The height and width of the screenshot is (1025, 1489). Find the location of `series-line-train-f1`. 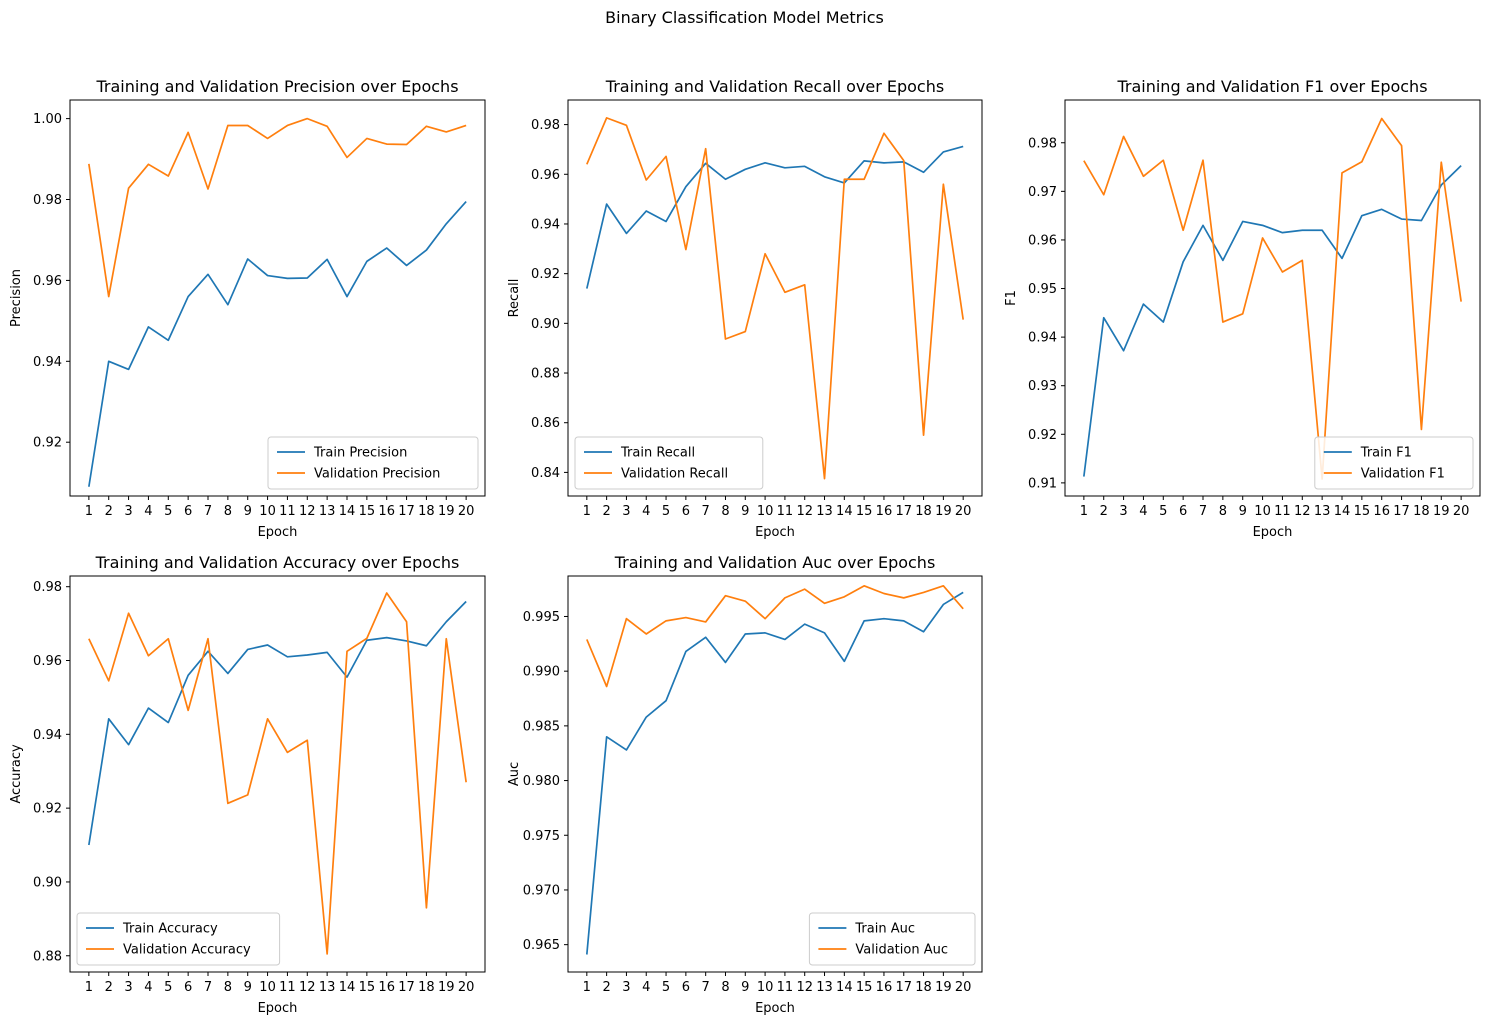

series-line-train-f1 is located at coordinates (1272, 320).